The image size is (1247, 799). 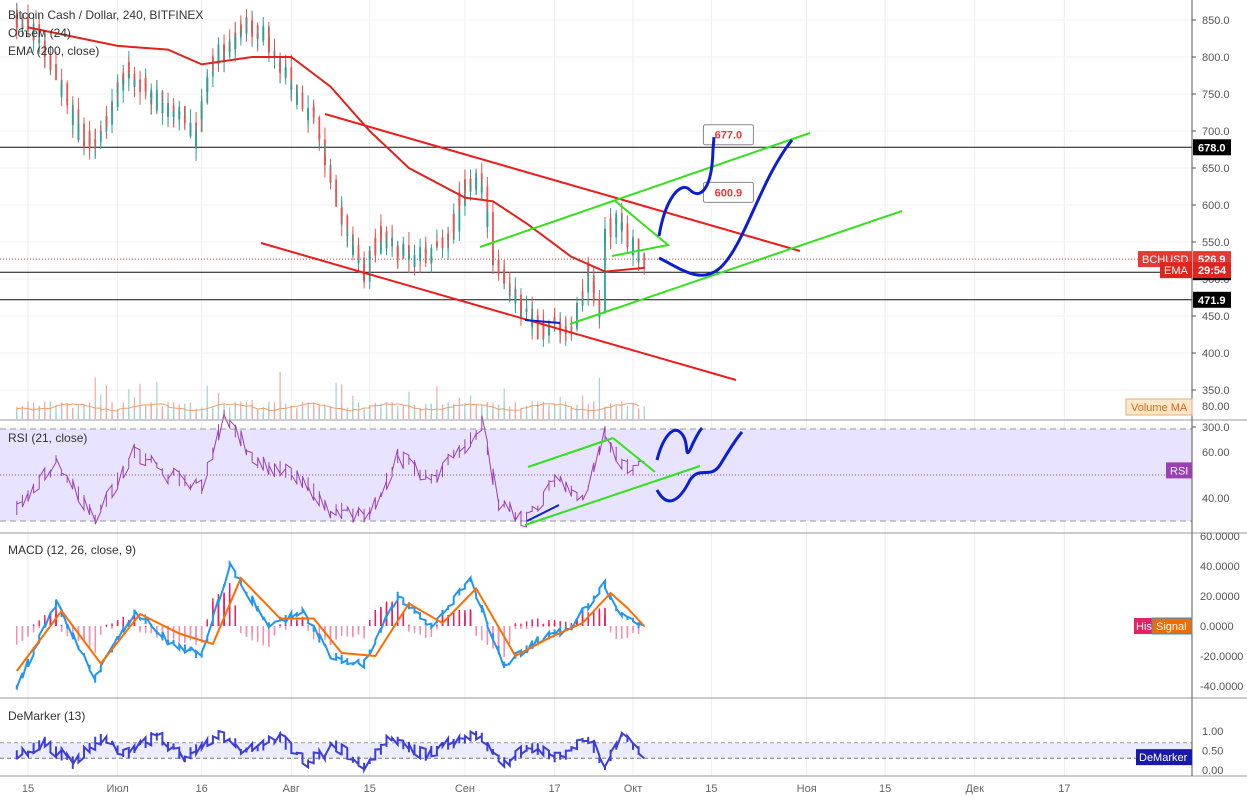 I want to click on demarker-band-fill, so click(x=596, y=750).